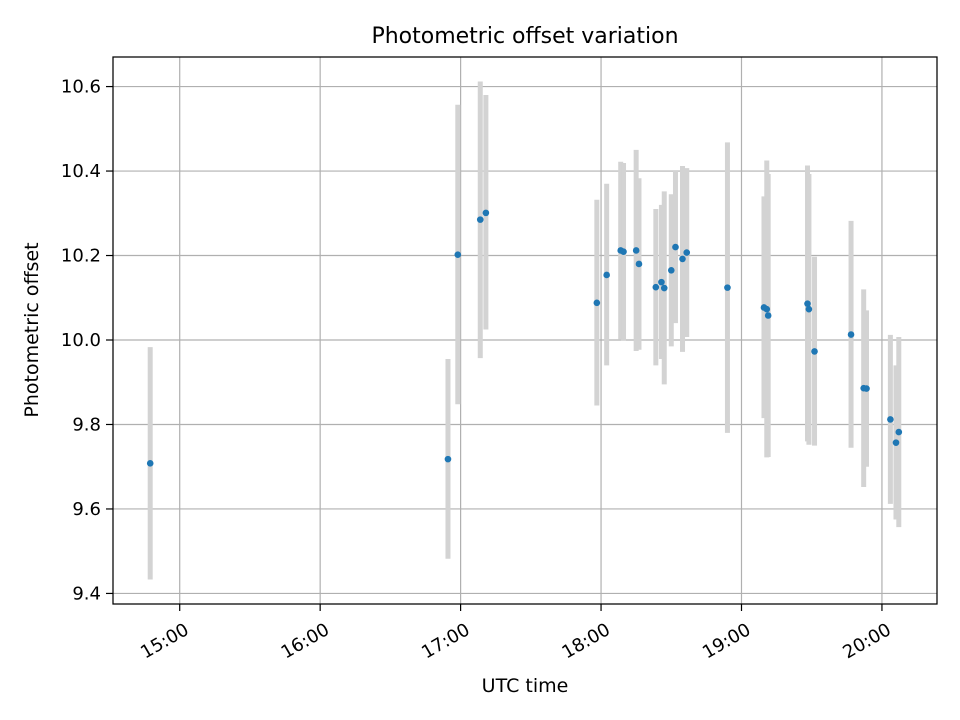  What do you see at coordinates (81, 340) in the screenshot?
I see `y-tick-label: 10.0` at bounding box center [81, 340].